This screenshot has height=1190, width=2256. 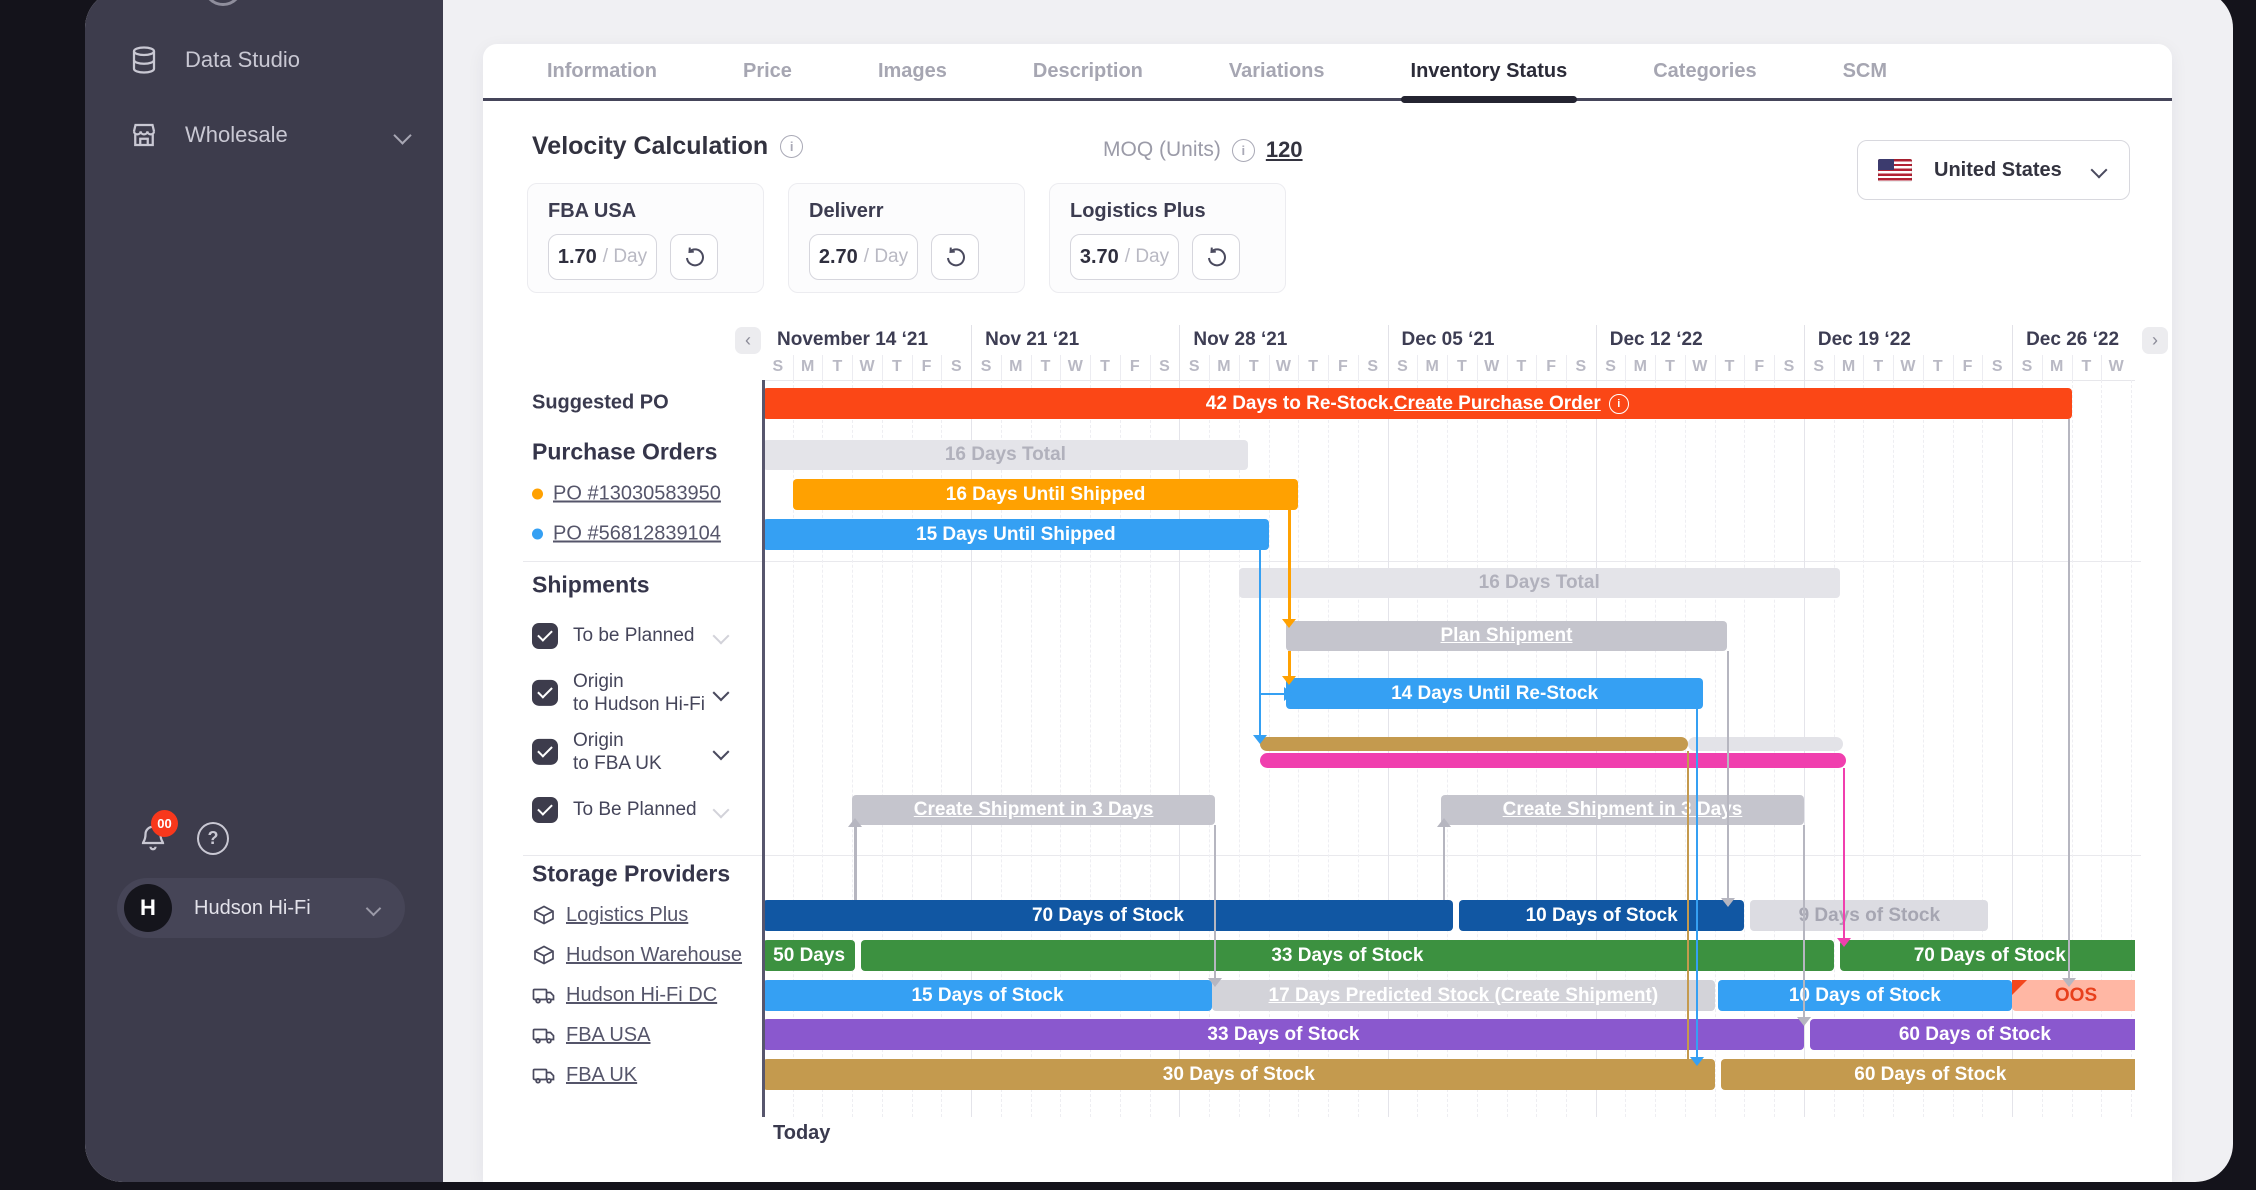 I want to click on velocity-input: 1.70 / Day, so click(x=602, y=257).